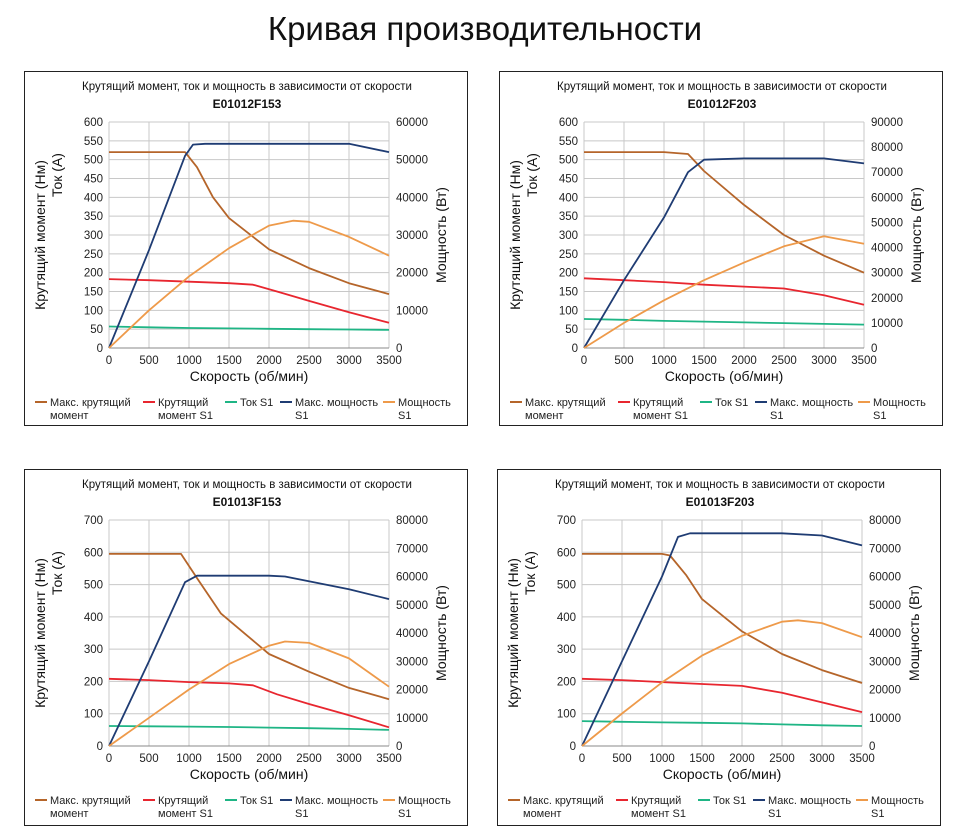 This screenshot has height=838, width=970. What do you see at coordinates (57, 175) in the screenshot?
I see `y-left-axis-title-current: Ток (А)` at bounding box center [57, 175].